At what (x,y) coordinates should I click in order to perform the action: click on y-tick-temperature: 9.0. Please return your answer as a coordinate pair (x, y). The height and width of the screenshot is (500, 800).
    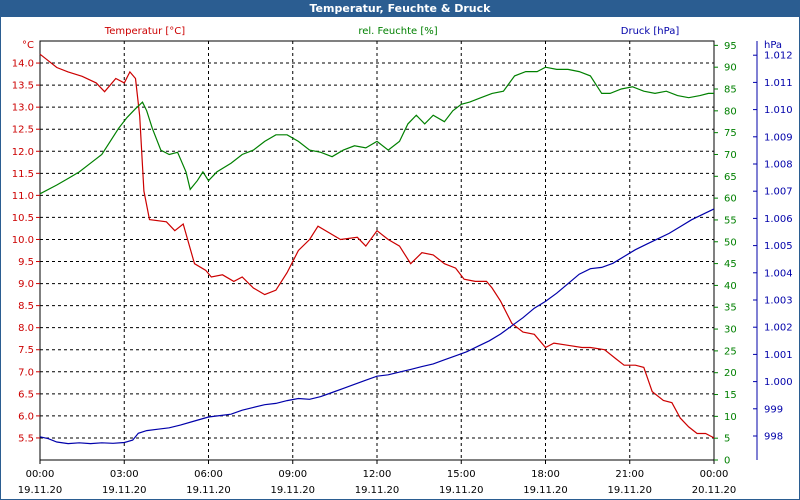
    Looking at the image, I should click on (26, 284).